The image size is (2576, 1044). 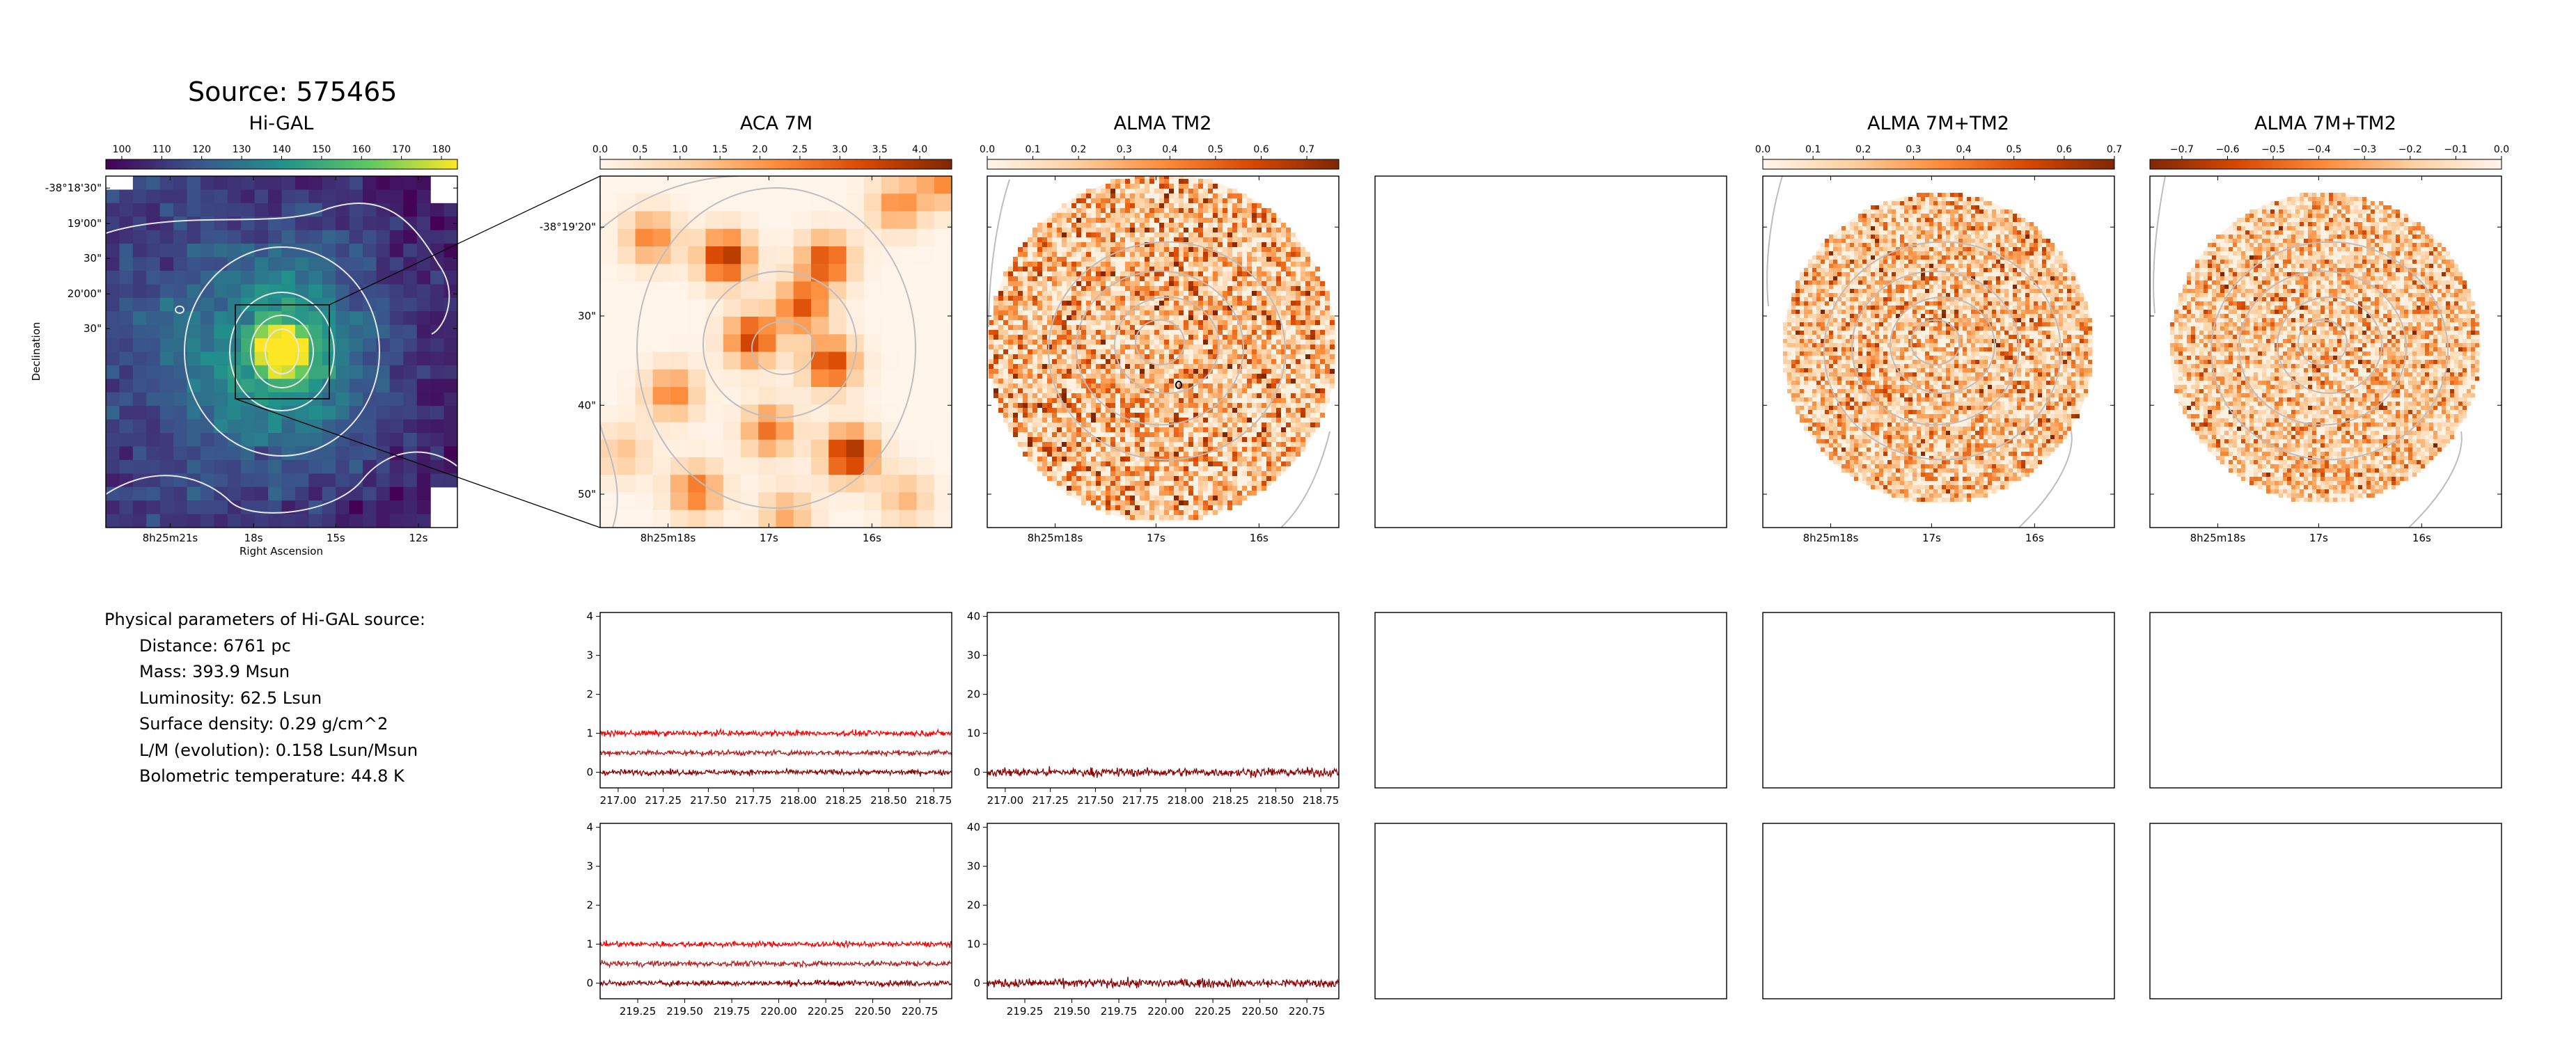 I want to click on x-tick-label: 218.50, so click(x=1275, y=800).